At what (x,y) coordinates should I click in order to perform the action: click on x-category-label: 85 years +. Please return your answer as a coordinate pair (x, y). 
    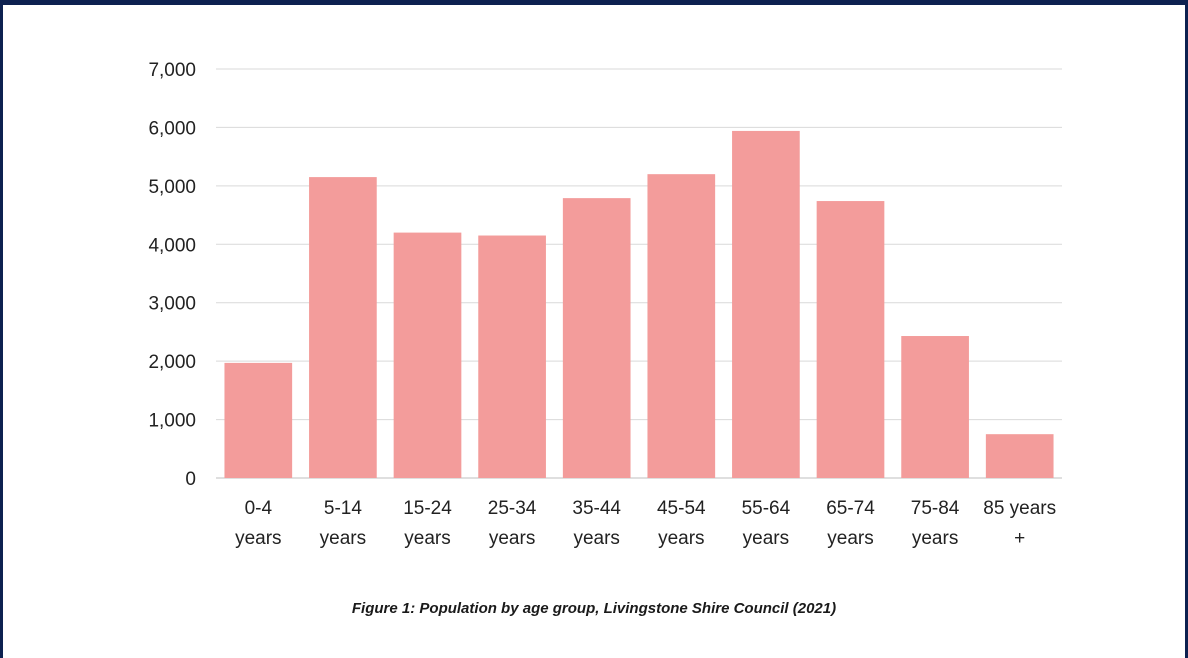
    Looking at the image, I should click on (1019, 523).